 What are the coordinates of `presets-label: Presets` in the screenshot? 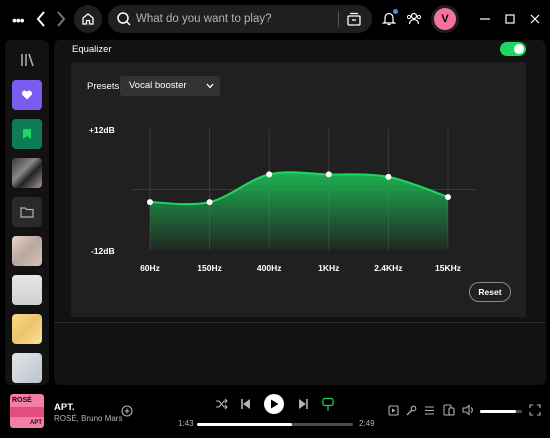 It's located at (103, 86).